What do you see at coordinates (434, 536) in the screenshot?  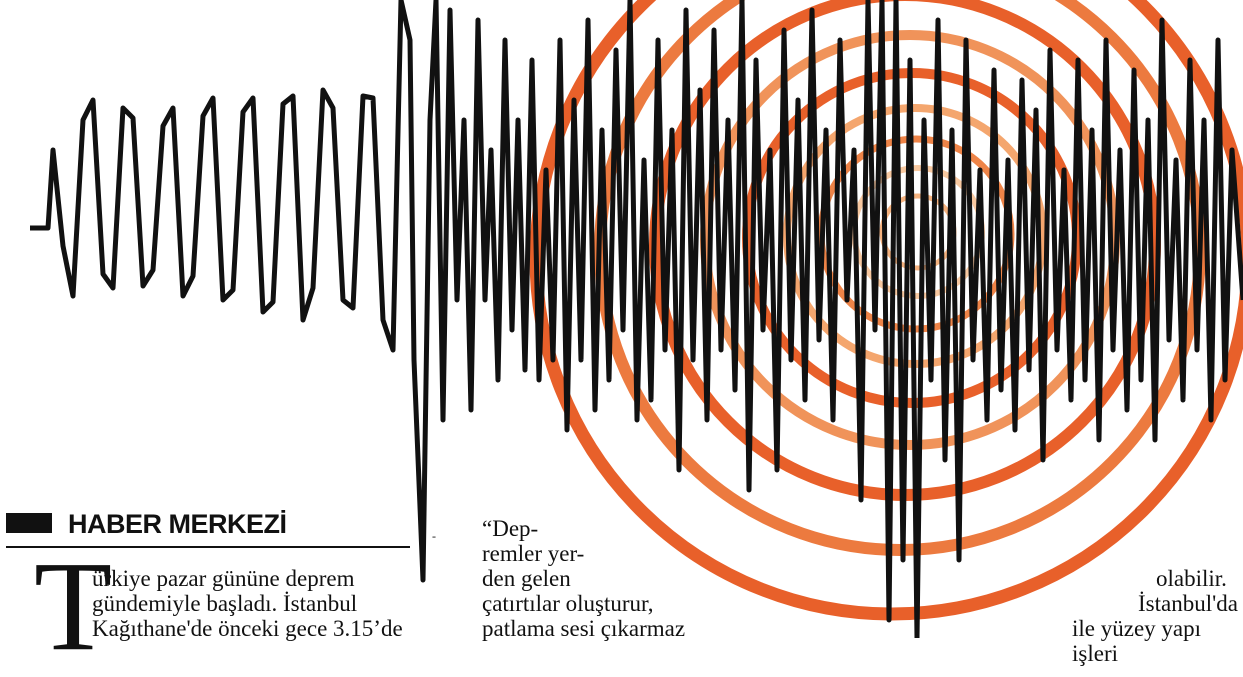 I see `dash-mark: -` at bounding box center [434, 536].